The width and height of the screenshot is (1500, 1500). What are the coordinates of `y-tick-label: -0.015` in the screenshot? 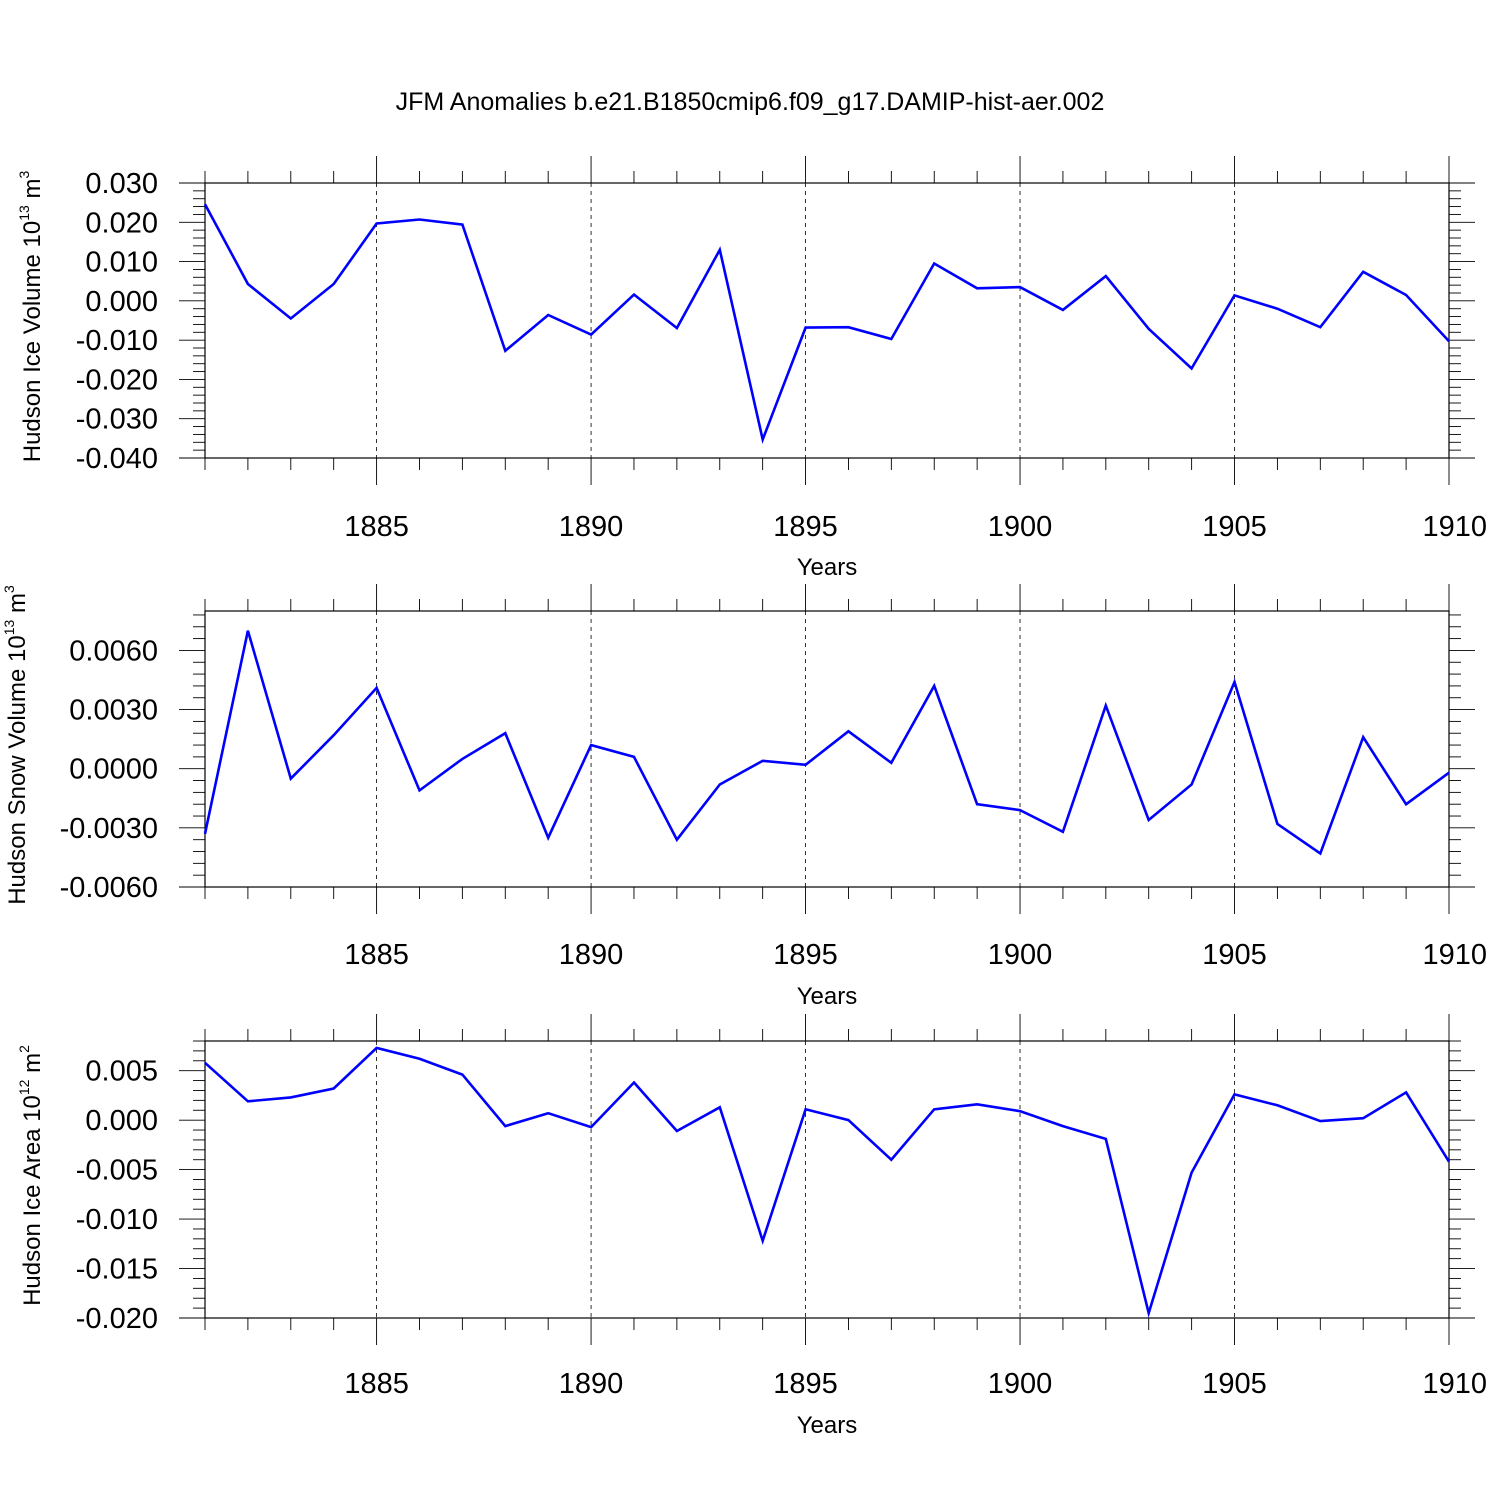 It's located at (117, 1270).